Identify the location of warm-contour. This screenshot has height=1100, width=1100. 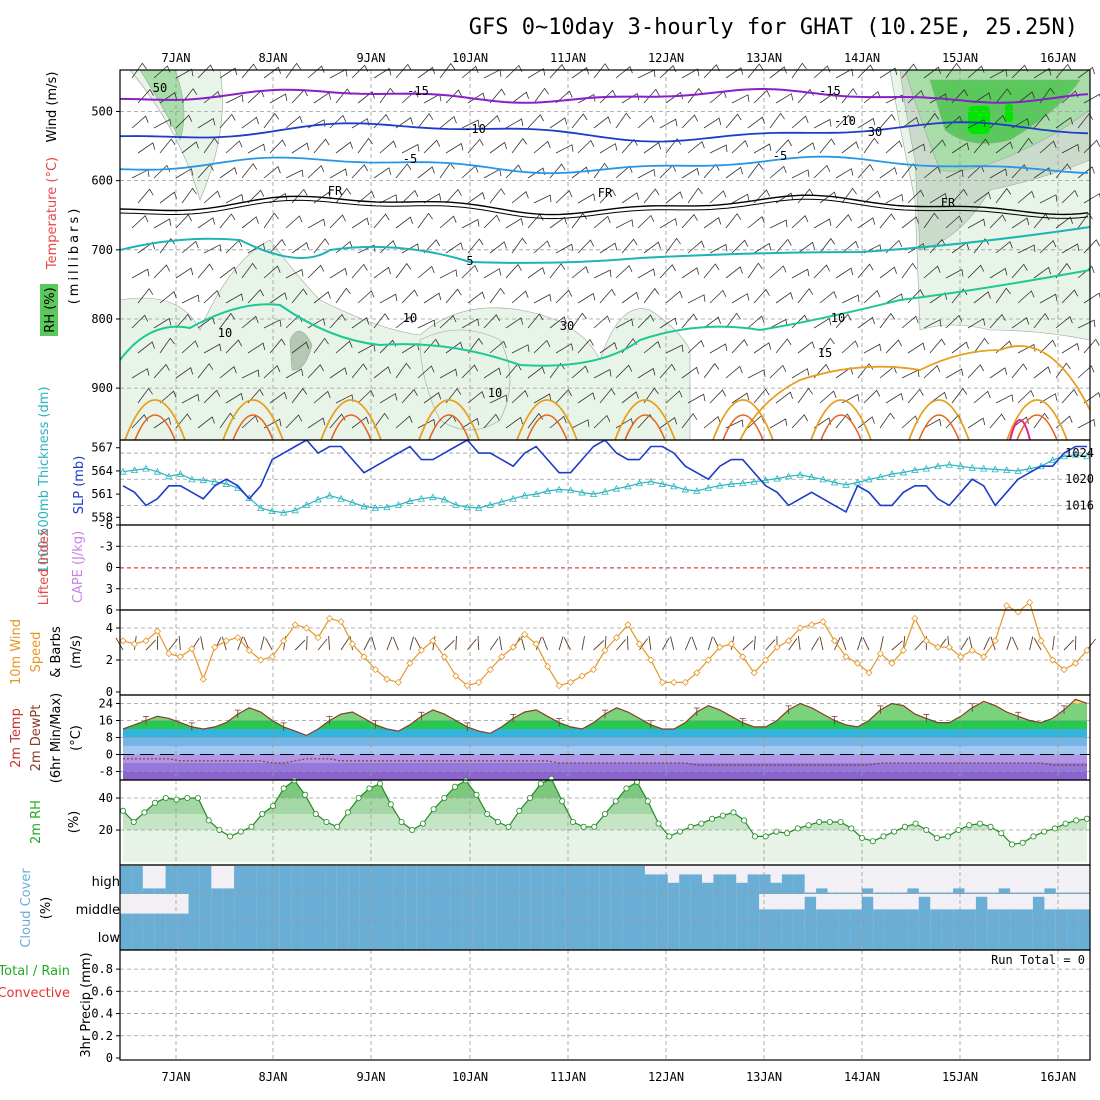
(743, 420).